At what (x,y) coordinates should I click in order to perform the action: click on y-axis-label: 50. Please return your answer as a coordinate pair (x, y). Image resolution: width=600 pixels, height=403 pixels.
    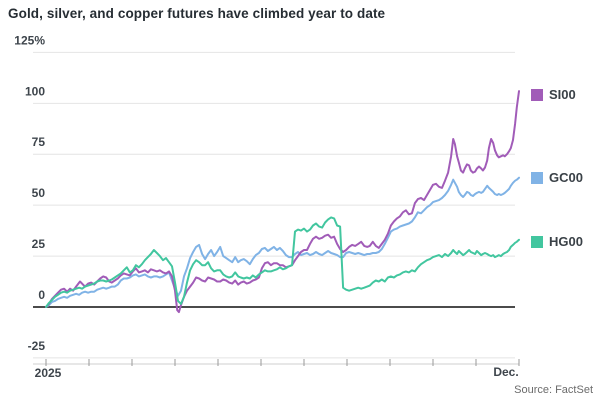
    Looking at the image, I should click on (39, 193).